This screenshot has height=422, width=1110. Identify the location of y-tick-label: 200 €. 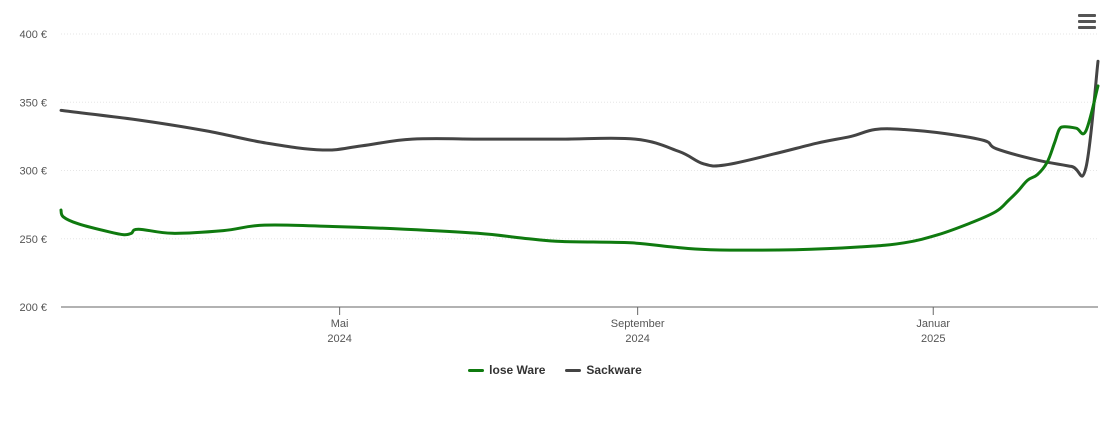
(33, 308).